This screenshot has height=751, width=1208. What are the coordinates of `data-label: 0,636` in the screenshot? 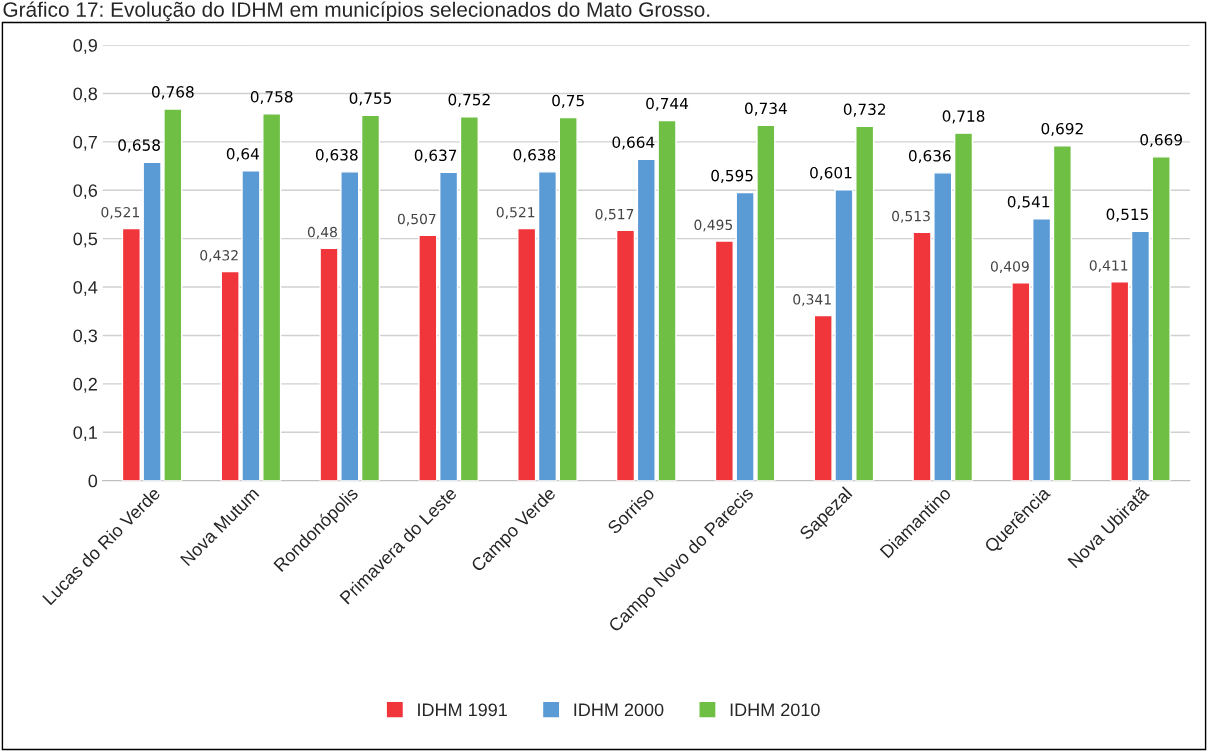 It's located at (929, 156).